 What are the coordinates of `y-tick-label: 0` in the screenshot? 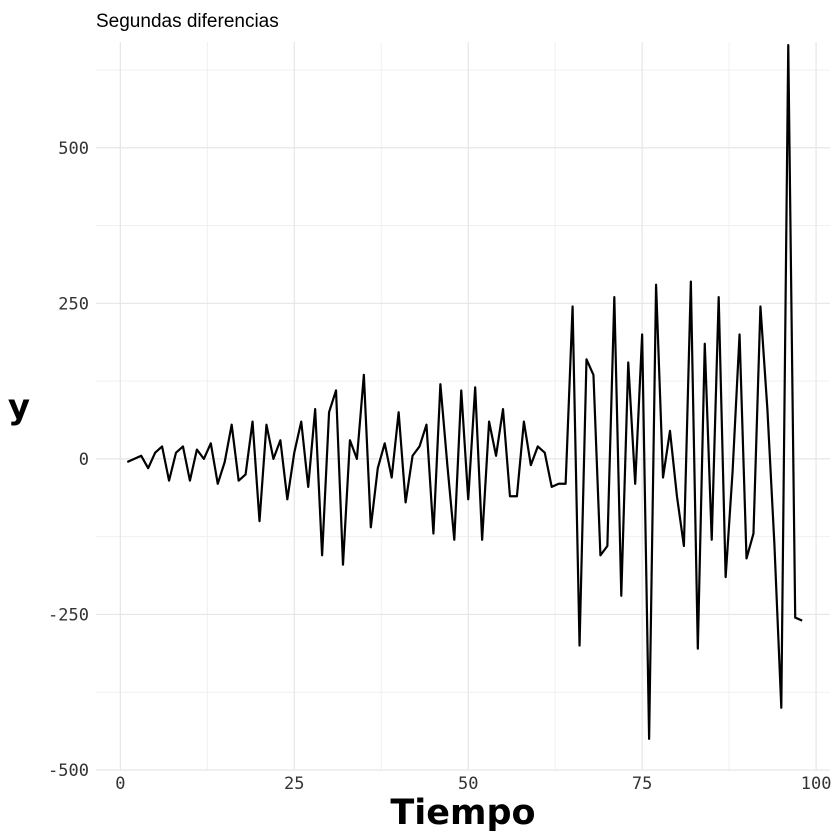 It's located at (84, 460).